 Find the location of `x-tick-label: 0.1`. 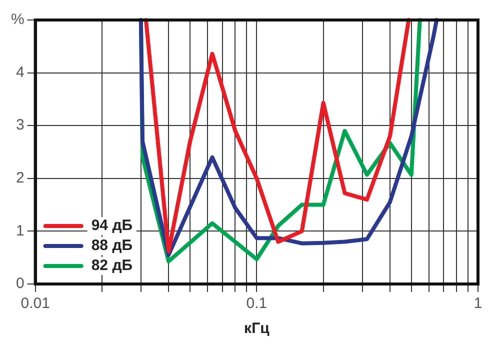

x-tick-label: 0.1 is located at coordinates (257, 303).